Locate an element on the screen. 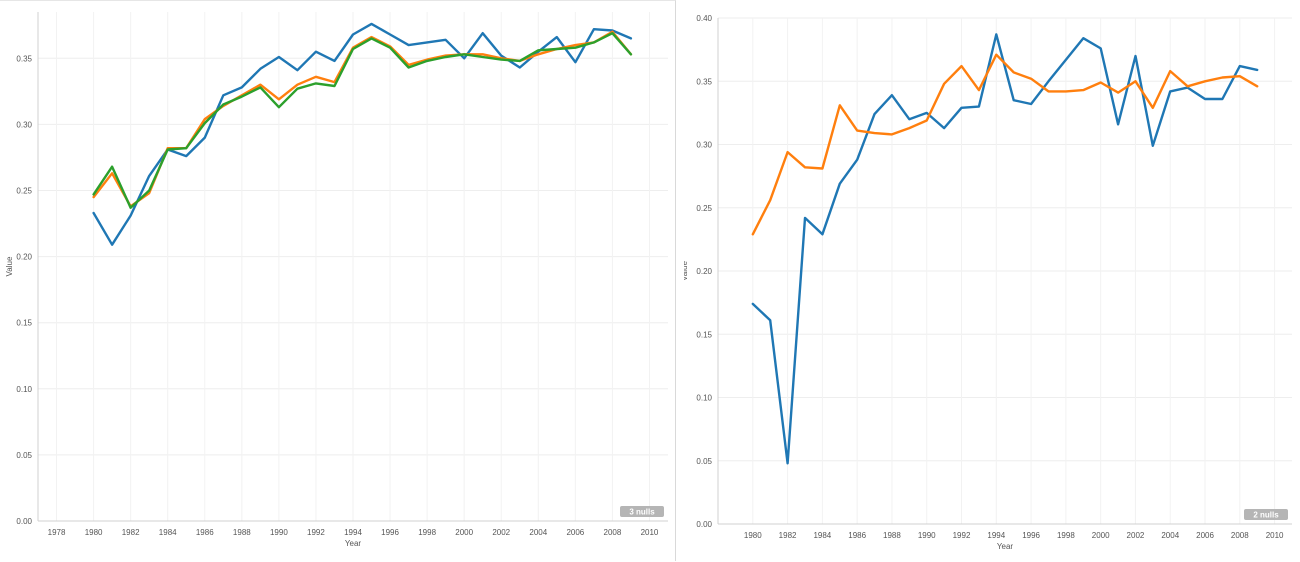 The image size is (1300, 562). left-y-tick-label: 0.10 is located at coordinates (24, 389).